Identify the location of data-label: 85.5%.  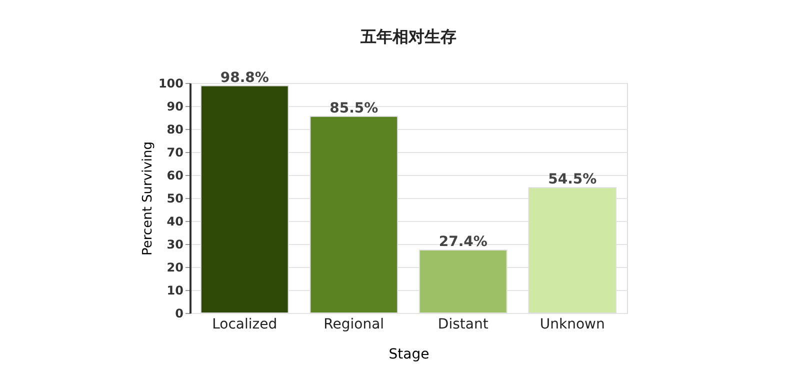
(354, 108).